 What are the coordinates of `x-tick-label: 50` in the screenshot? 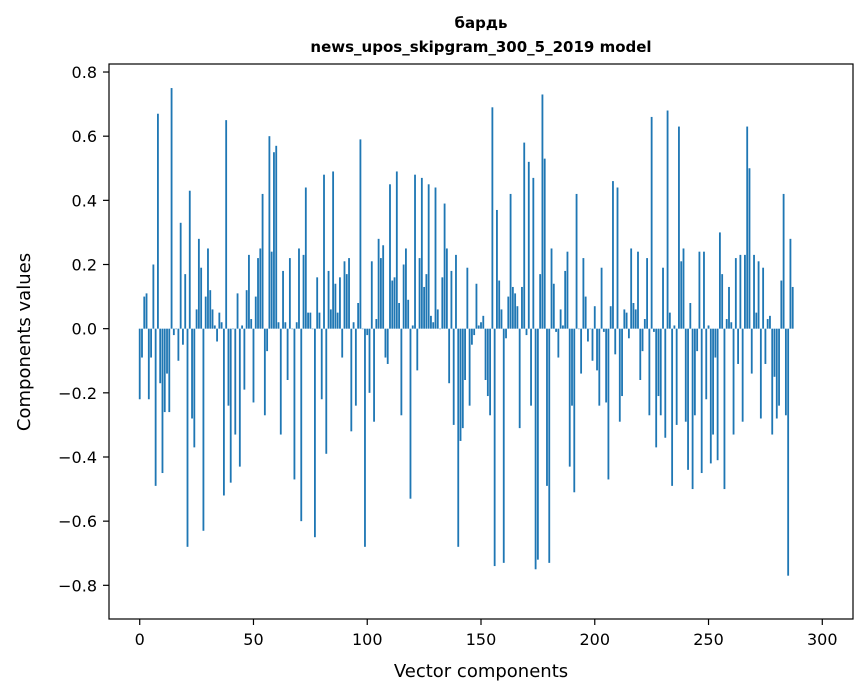 It's located at (253, 639).